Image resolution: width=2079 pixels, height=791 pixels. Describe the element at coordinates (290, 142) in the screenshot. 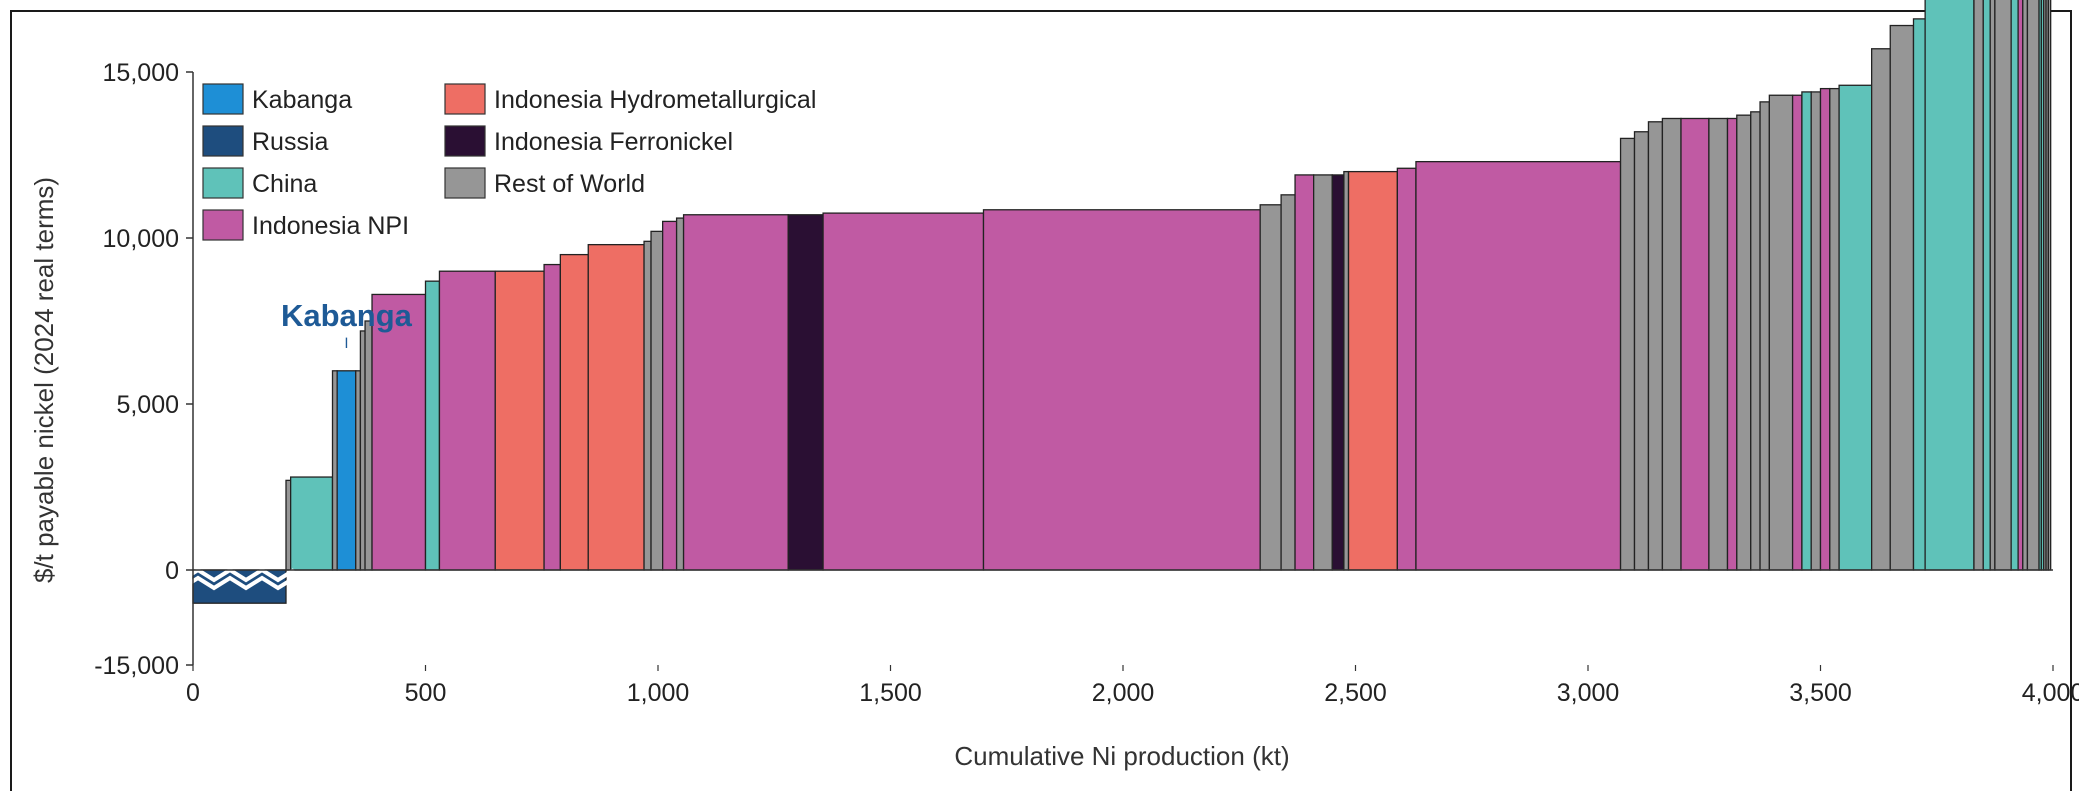

I see `legend-label: Russia` at that location.